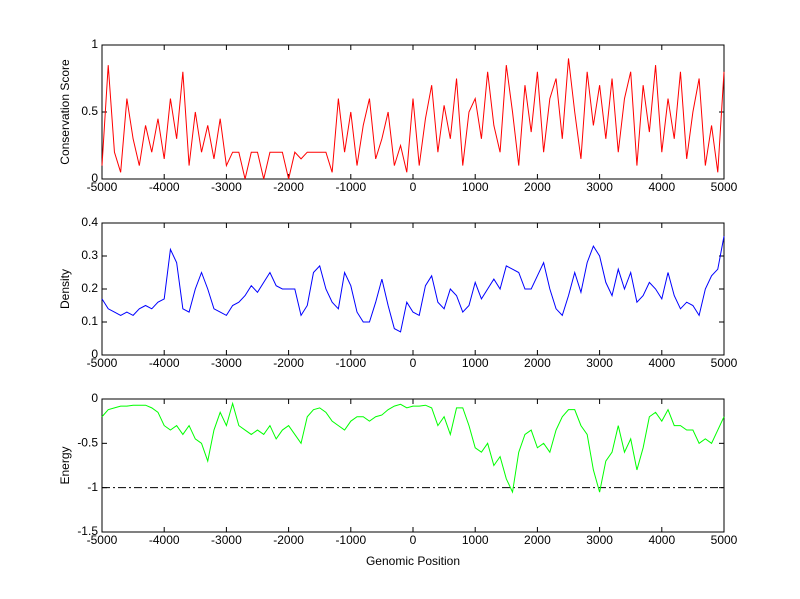 The image size is (800, 599). What do you see at coordinates (65, 289) in the screenshot?
I see `y-axis-label: Density` at bounding box center [65, 289].